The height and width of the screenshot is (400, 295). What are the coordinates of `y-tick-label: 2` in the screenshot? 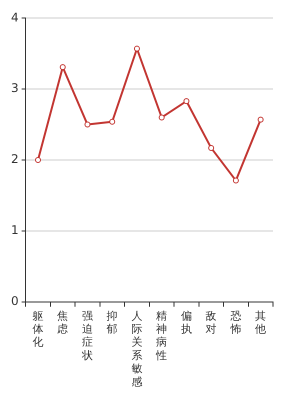 It's located at (14, 159).